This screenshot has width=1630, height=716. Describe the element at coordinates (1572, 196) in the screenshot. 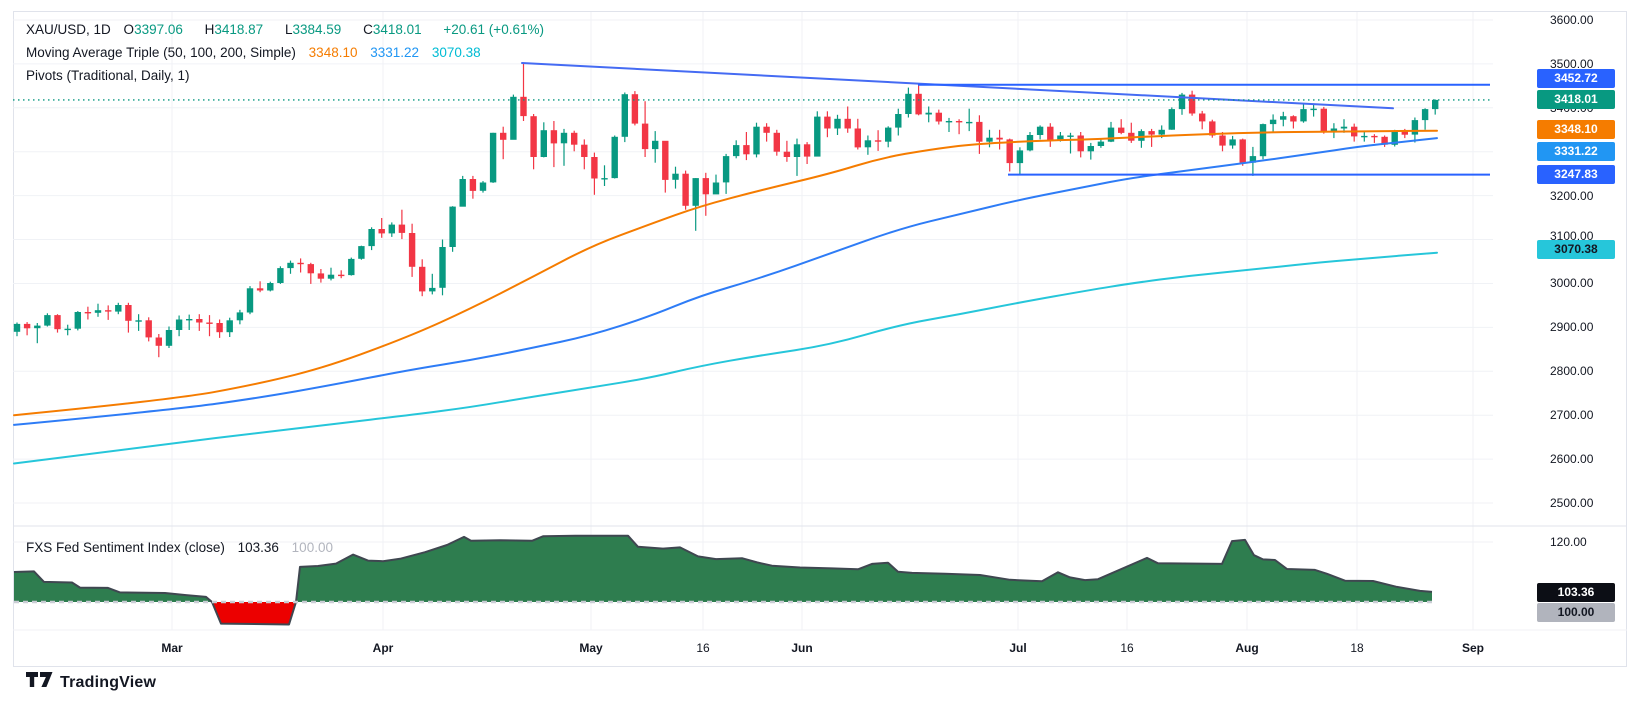

I see `price-axis-label: 3200.00` at that location.